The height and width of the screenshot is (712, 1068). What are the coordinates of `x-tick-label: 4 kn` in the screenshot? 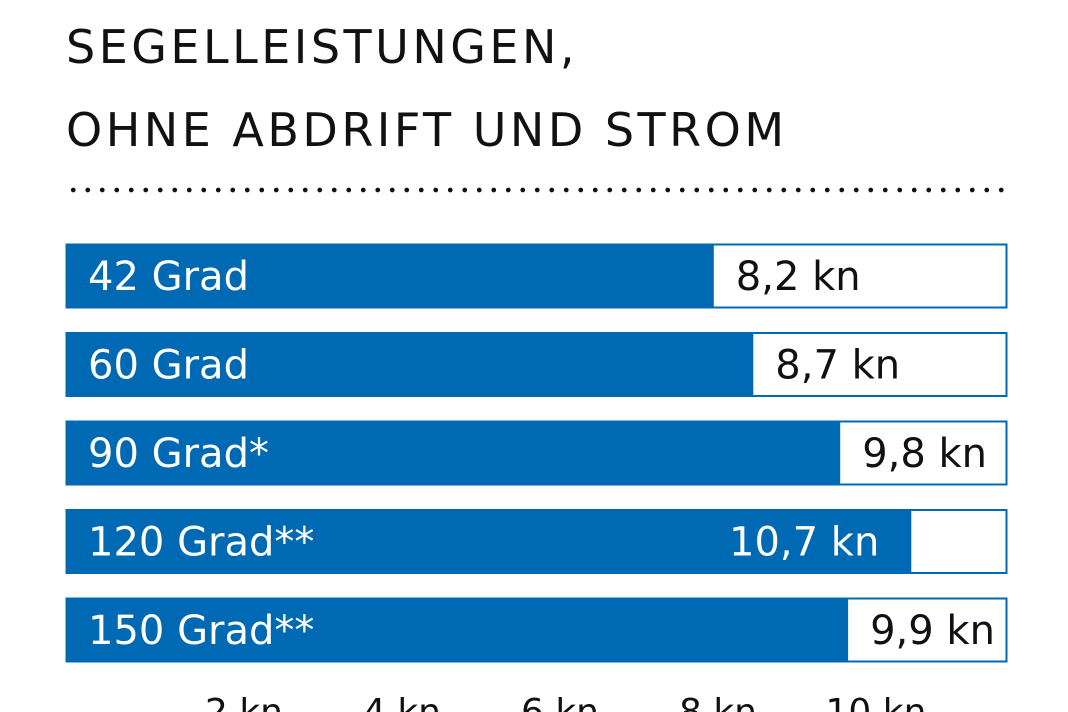 It's located at (402, 702).